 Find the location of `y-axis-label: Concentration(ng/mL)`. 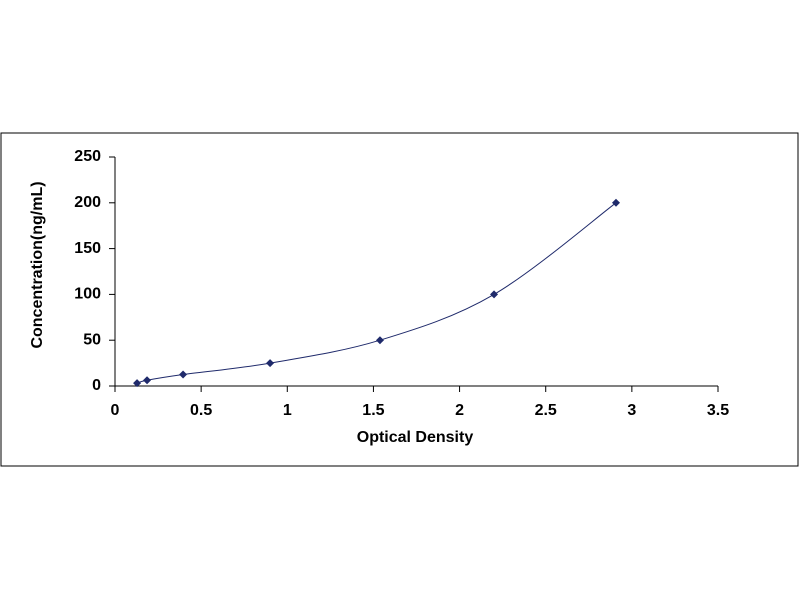

y-axis-label: Concentration(ng/mL) is located at coordinates (37, 264).